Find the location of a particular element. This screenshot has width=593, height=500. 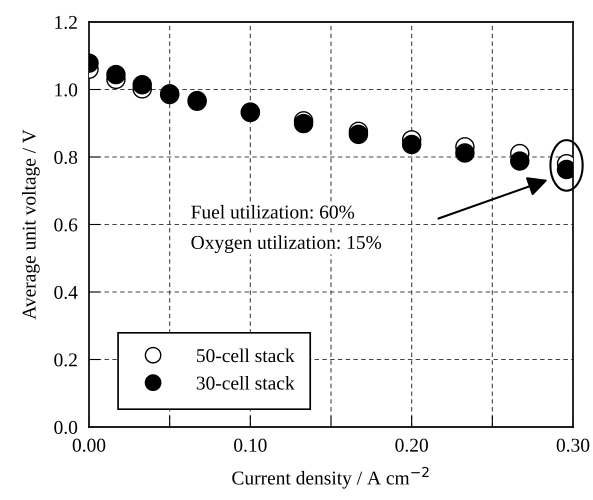

y-tick-label: 1.0 is located at coordinates (66, 90).